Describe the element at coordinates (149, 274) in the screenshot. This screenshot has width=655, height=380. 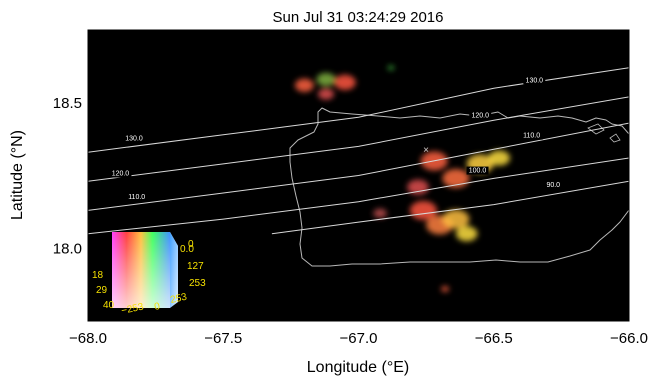
I see `color-cube-legend: 0.0 0 127 253 18 29 40 −253 0 253` at that location.